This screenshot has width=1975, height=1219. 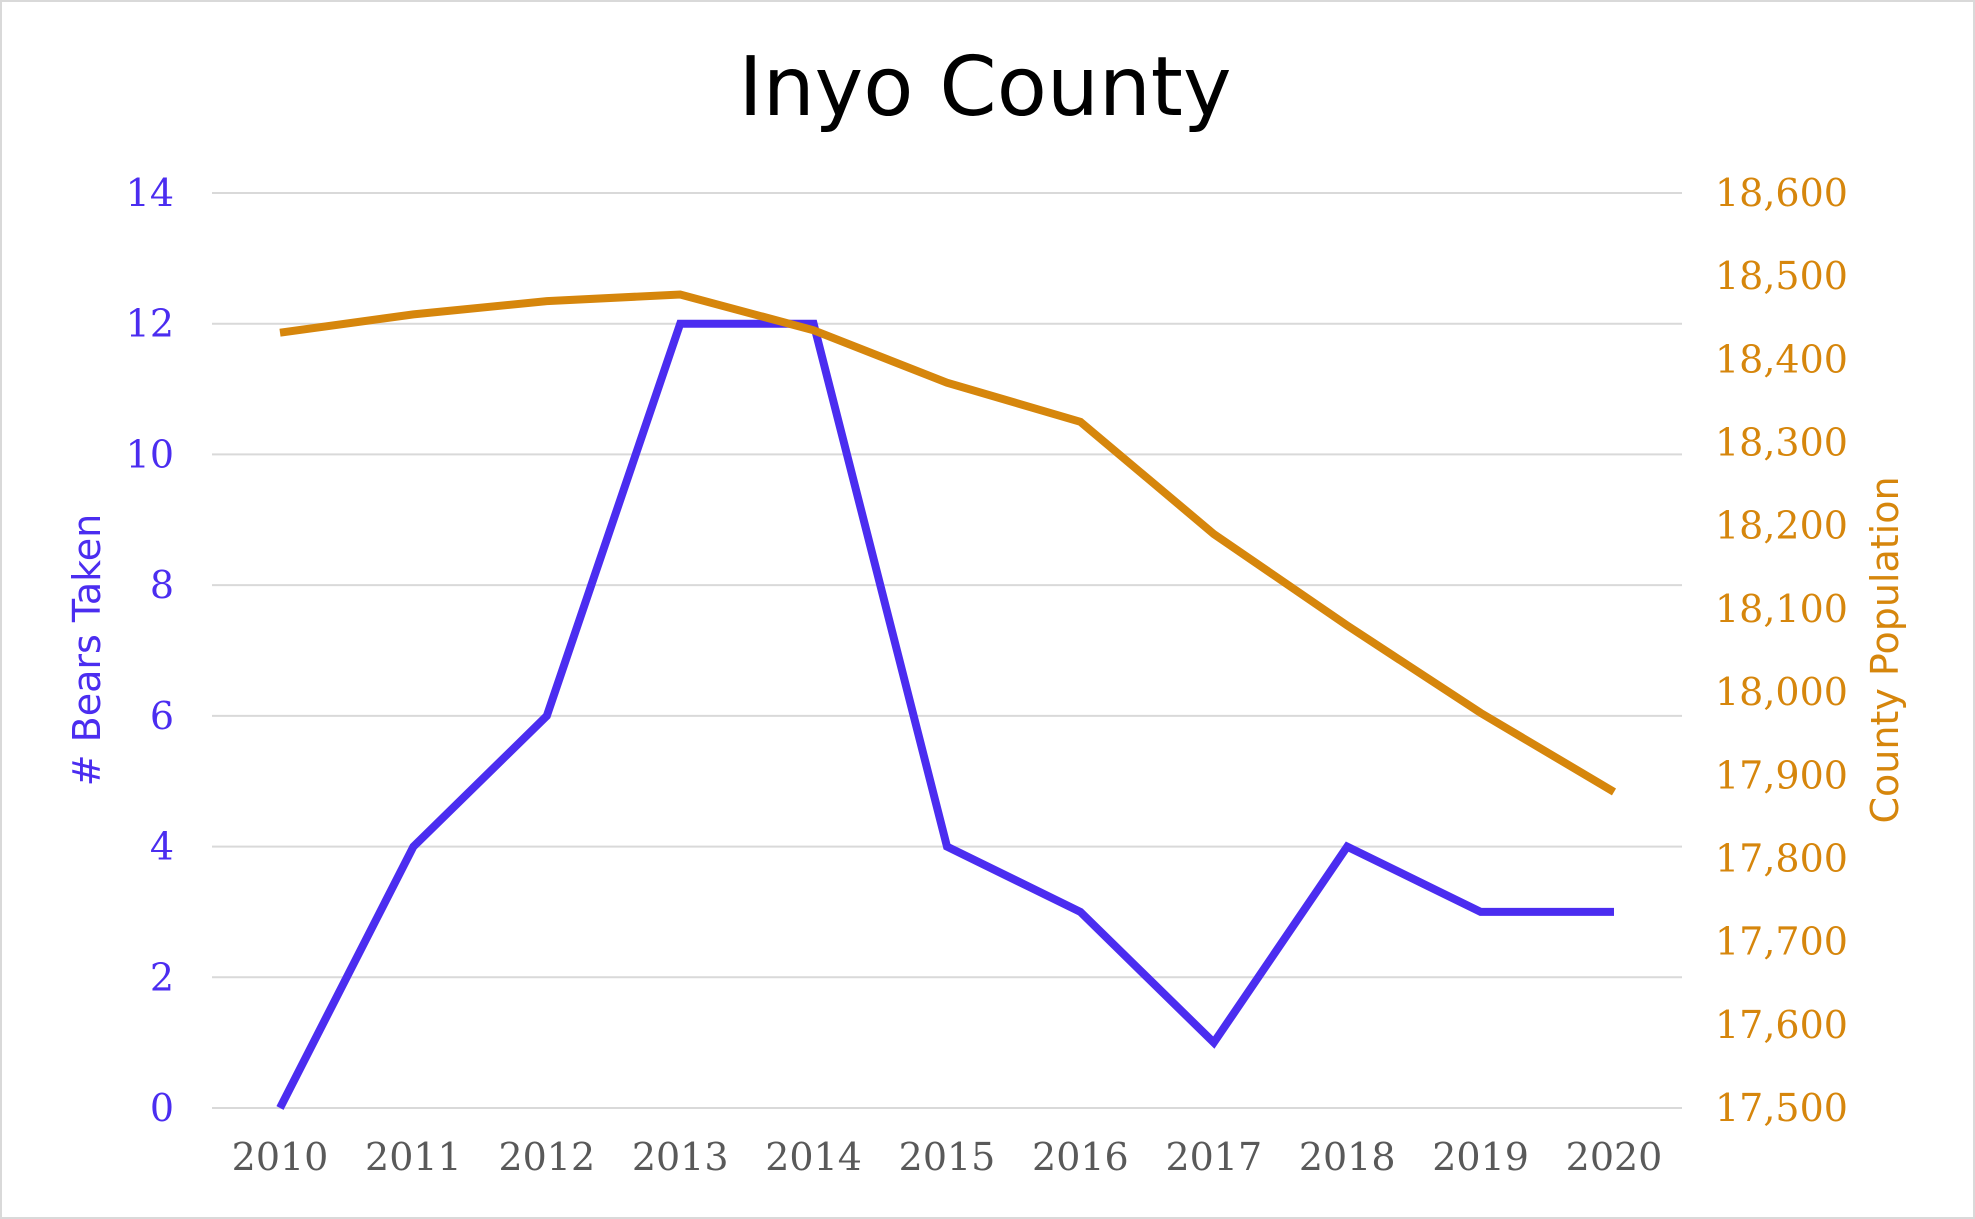 What do you see at coordinates (1781, 526) in the screenshot?
I see `right-tick-label: 18,200` at bounding box center [1781, 526].